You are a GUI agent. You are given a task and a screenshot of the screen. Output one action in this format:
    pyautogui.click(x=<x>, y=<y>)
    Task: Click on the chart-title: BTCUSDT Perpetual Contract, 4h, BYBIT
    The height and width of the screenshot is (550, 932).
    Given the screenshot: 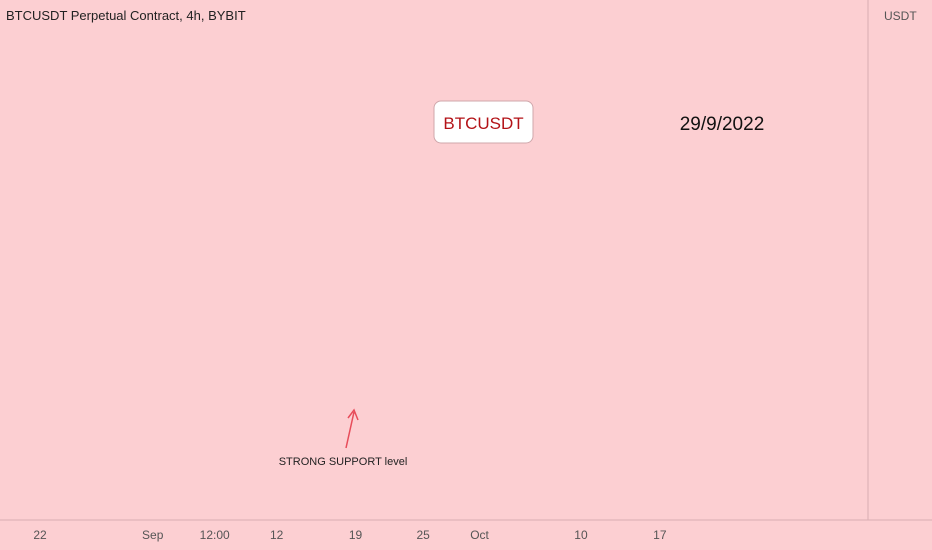 What is the action you would take?
    pyautogui.click(x=126, y=15)
    